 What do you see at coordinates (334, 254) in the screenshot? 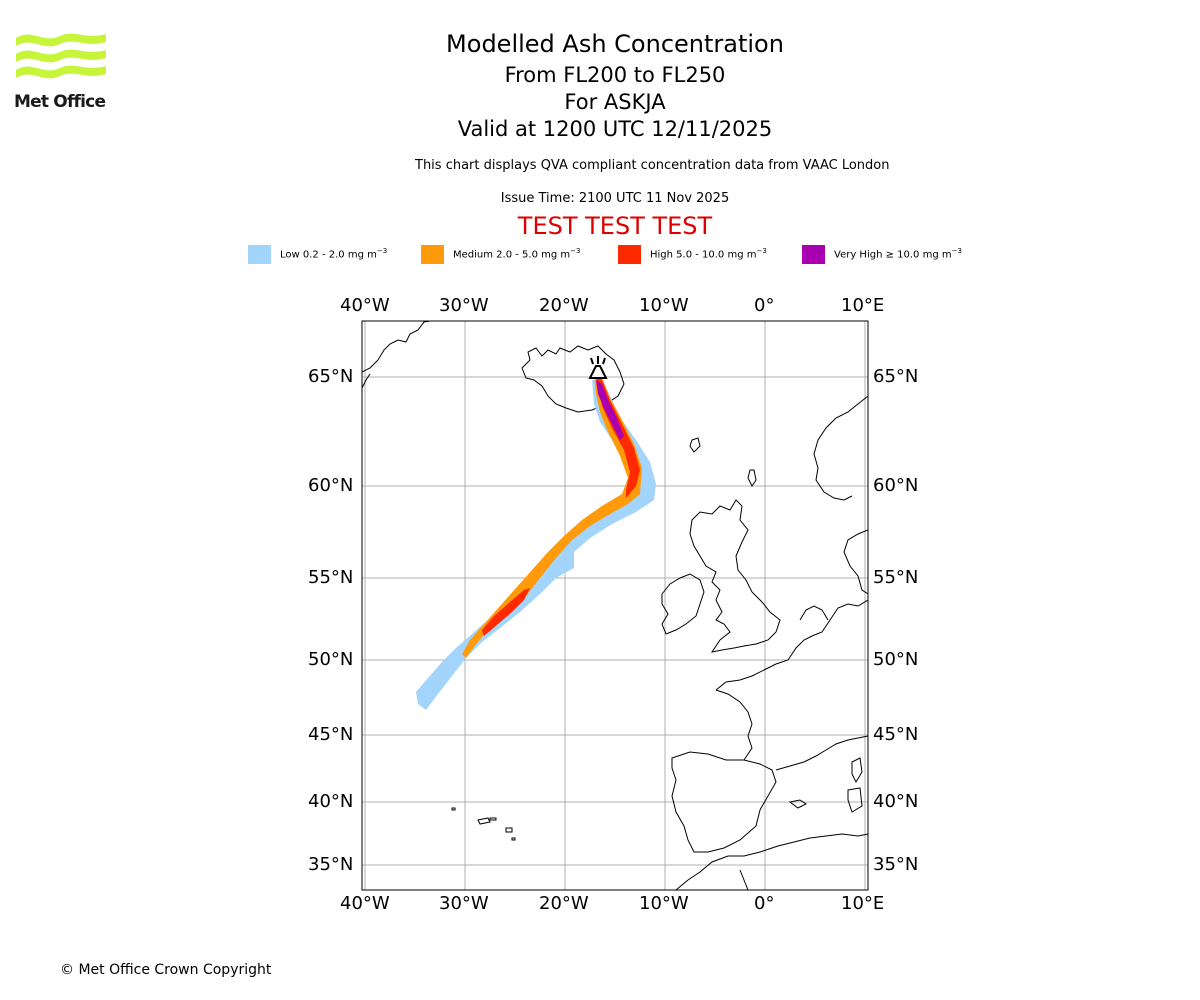
I see `legend-label-low: Low 0.2 - 2.0 mg m−3` at bounding box center [334, 254].